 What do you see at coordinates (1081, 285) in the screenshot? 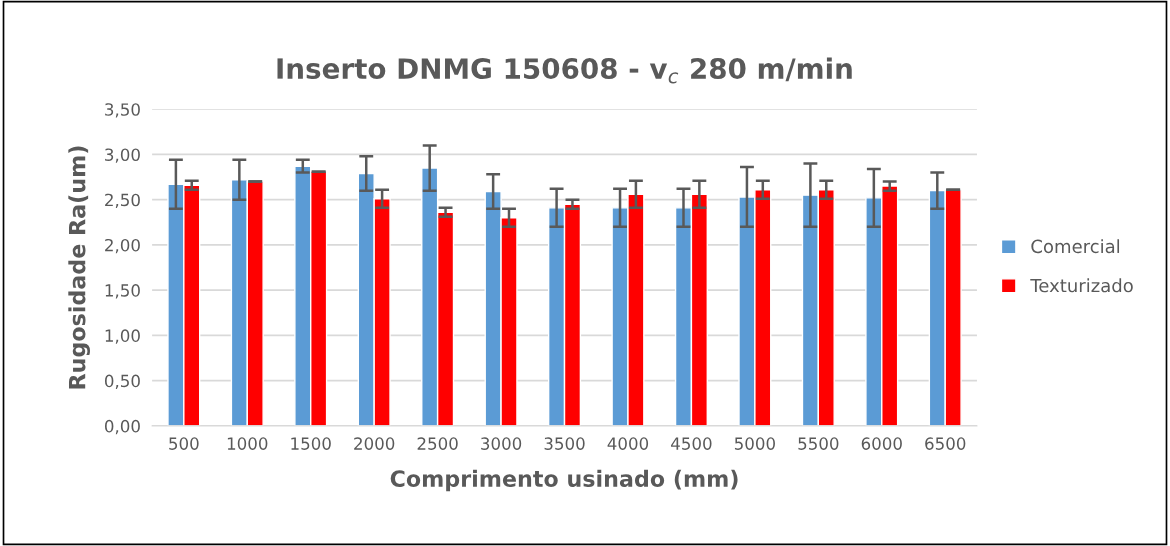
I see `legend-label: Texturizado` at bounding box center [1081, 285].